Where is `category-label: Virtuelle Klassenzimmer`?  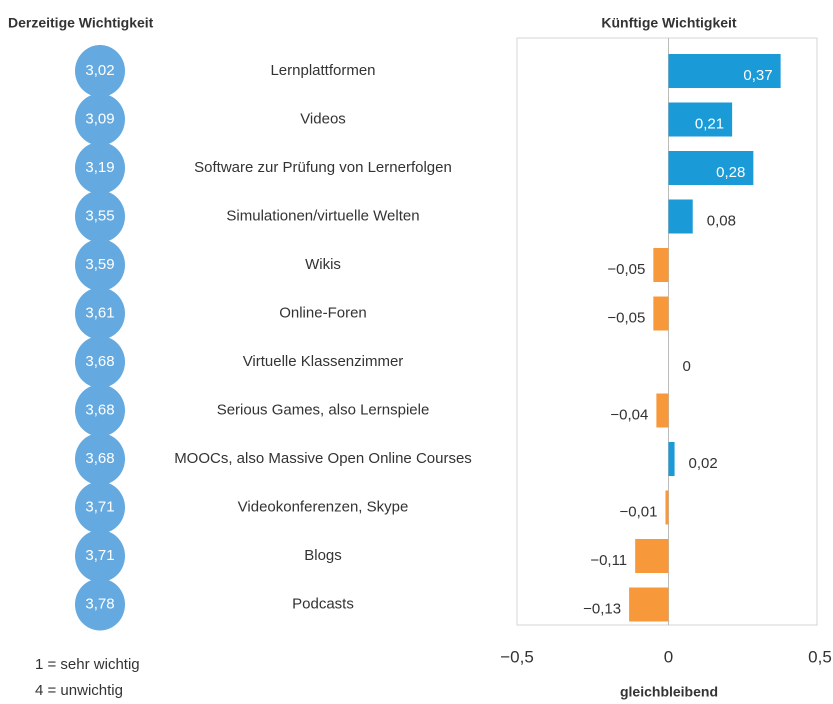
category-label: Virtuelle Klassenzimmer is located at coordinates (323, 361).